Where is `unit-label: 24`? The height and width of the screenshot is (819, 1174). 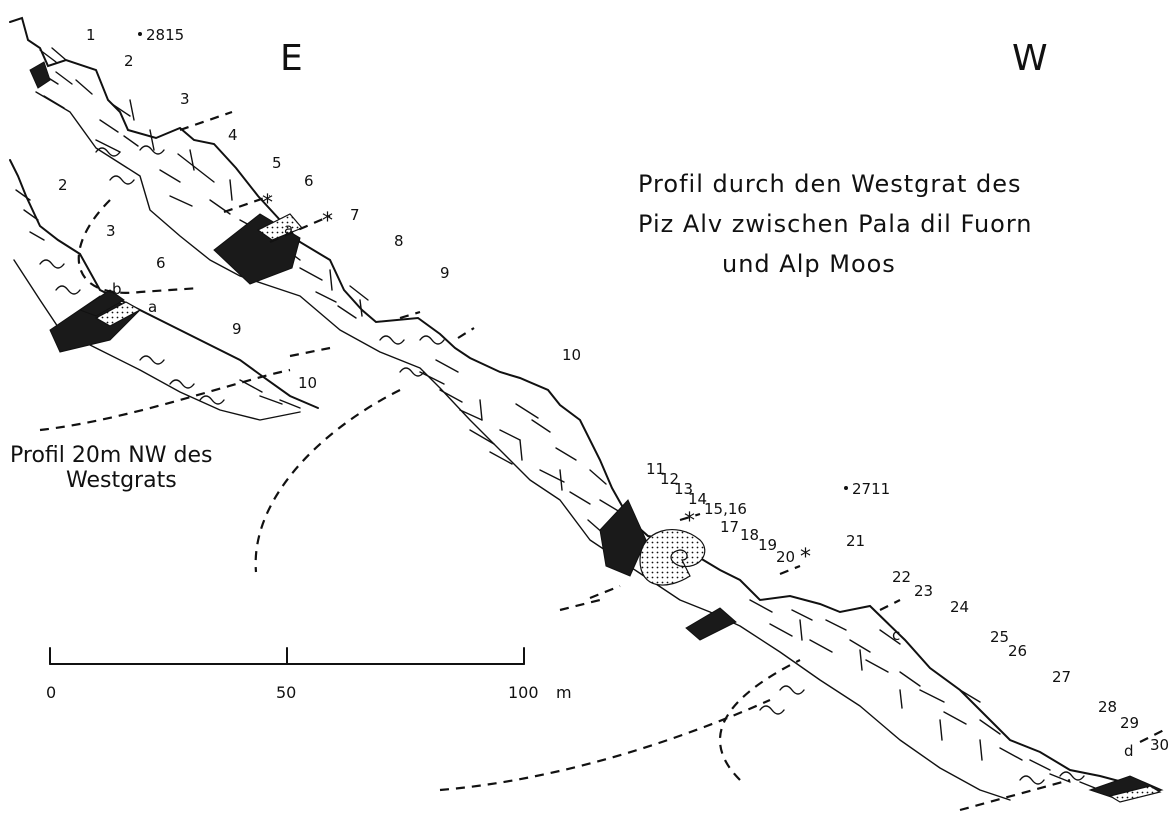 unit-label: 24 is located at coordinates (959, 607).